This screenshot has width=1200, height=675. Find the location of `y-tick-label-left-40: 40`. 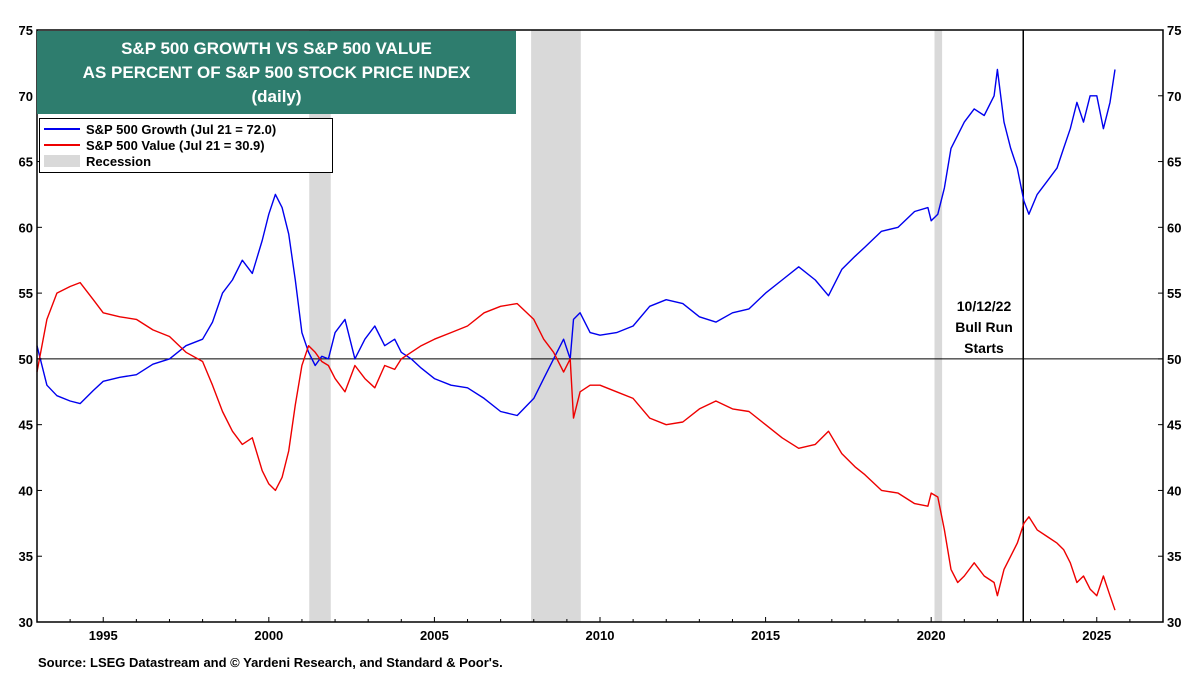

y-tick-label-left-40: 40 is located at coordinates (26, 490).